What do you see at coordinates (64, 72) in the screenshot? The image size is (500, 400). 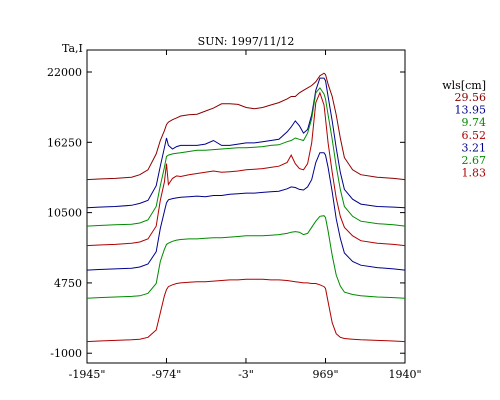 I see `y-tick-label: 22000` at bounding box center [64, 72].